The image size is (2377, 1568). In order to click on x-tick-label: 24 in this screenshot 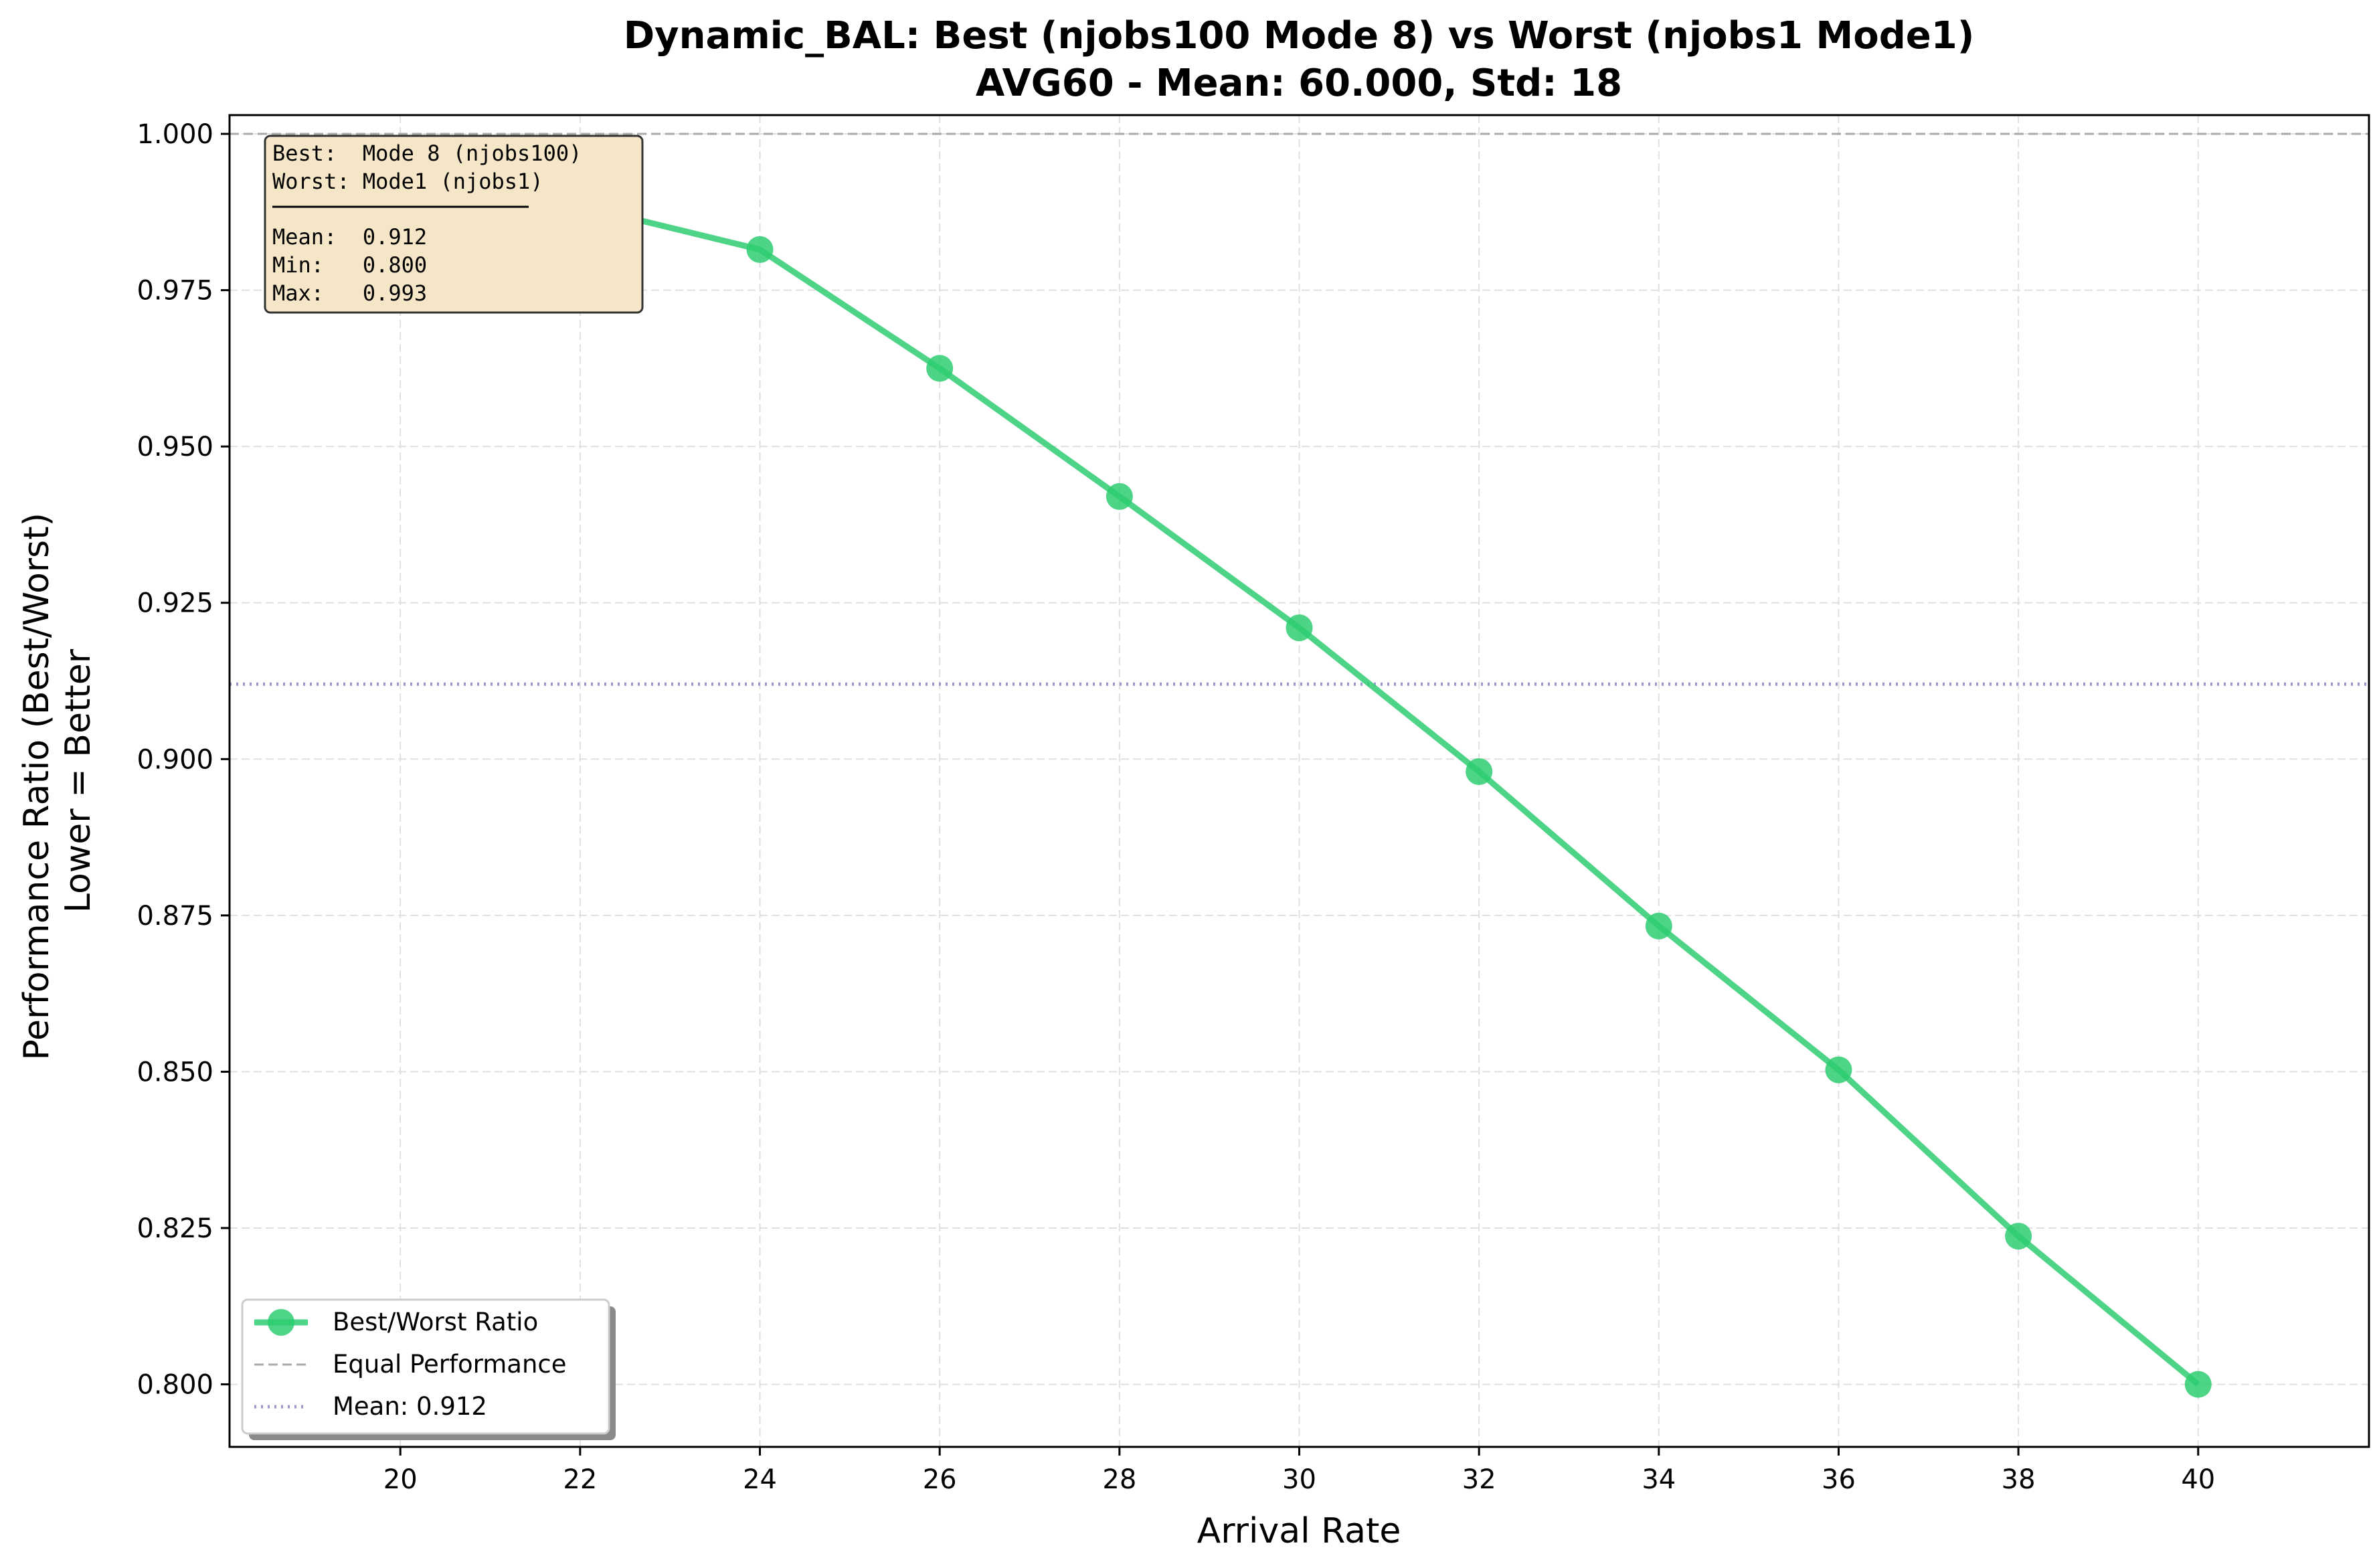, I will do `click(760, 1479)`.